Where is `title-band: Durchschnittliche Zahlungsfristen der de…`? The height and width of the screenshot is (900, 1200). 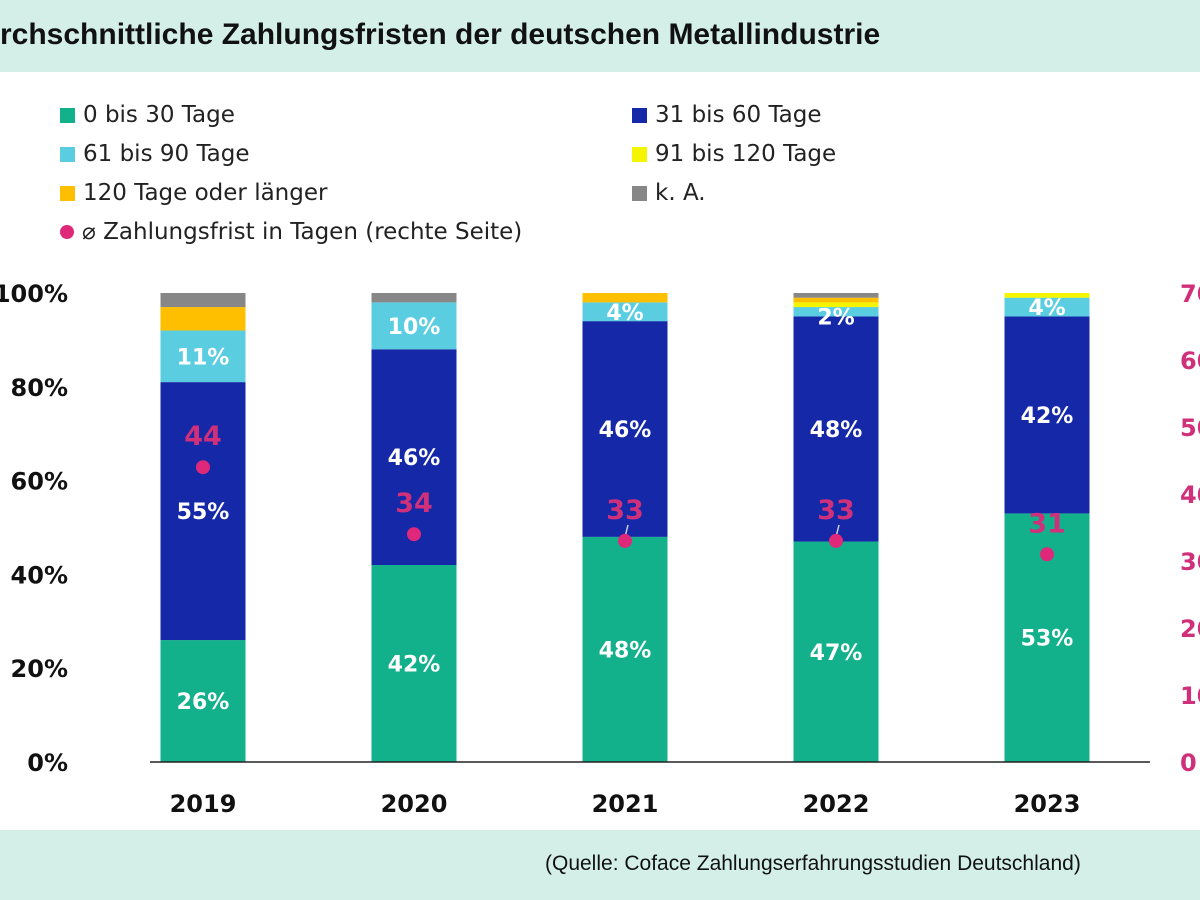
title-band: Durchschnittliche Zahlungsfristen der de… is located at coordinates (600, 36).